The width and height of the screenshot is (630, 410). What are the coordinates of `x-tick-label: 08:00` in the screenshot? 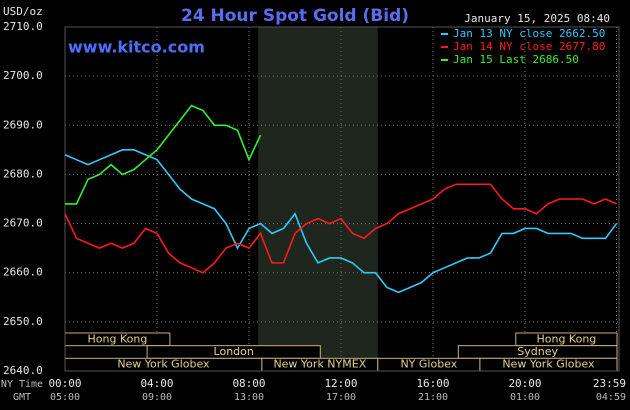 It's located at (248, 383).